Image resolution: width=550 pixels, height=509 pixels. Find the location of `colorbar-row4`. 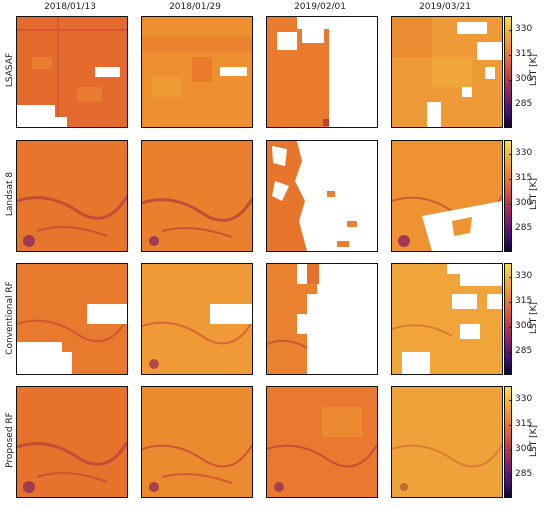

colorbar-row4 is located at coordinates (508, 442).